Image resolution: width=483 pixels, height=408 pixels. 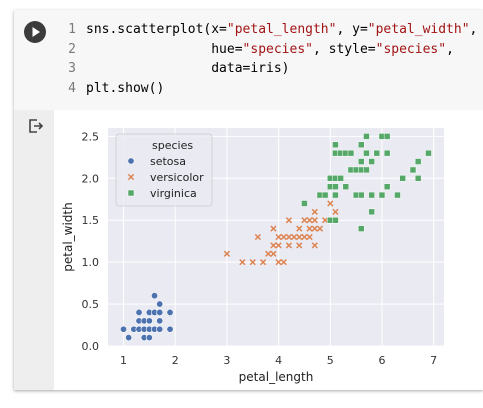 I want to click on code-line-4: 4 plt.show(), so click(x=270, y=89).